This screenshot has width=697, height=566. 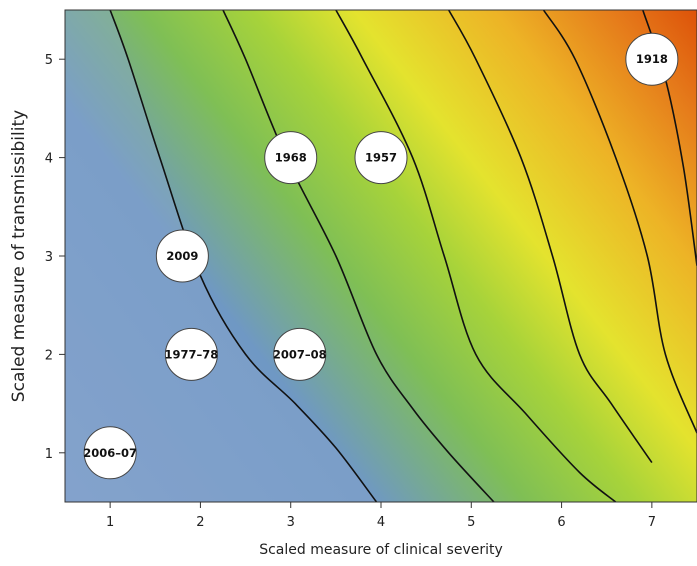 What do you see at coordinates (110, 522) in the screenshot?
I see `x-tick-label: 1` at bounding box center [110, 522].